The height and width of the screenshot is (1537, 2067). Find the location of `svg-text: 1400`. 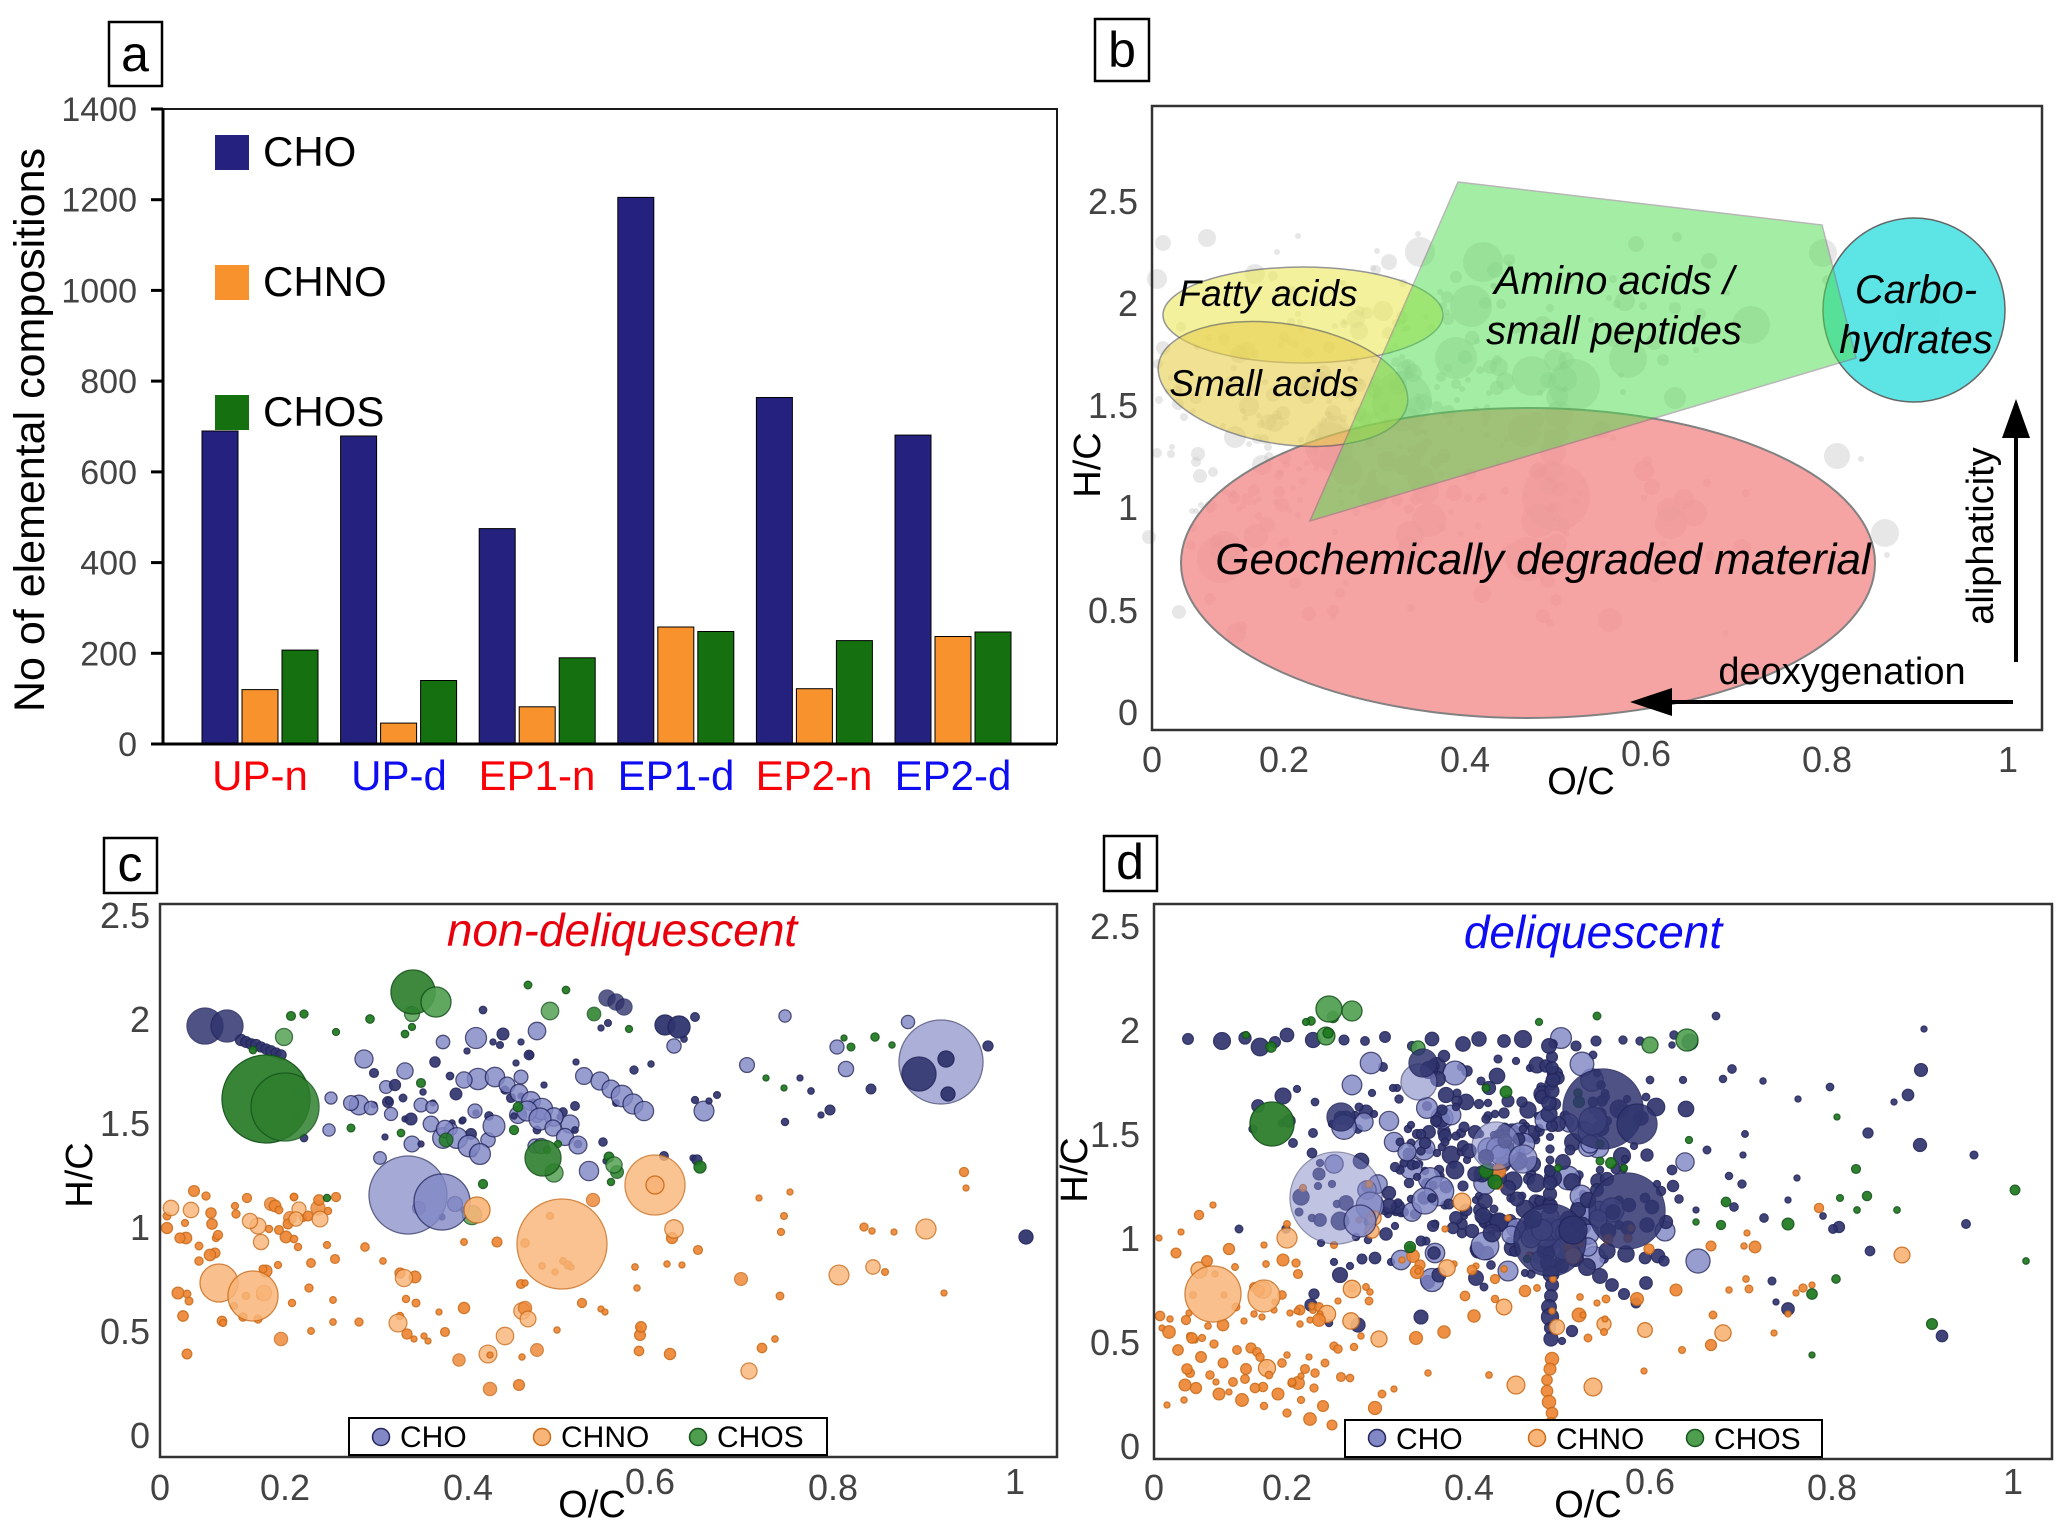

svg-text: 1400 is located at coordinates (99, 110).